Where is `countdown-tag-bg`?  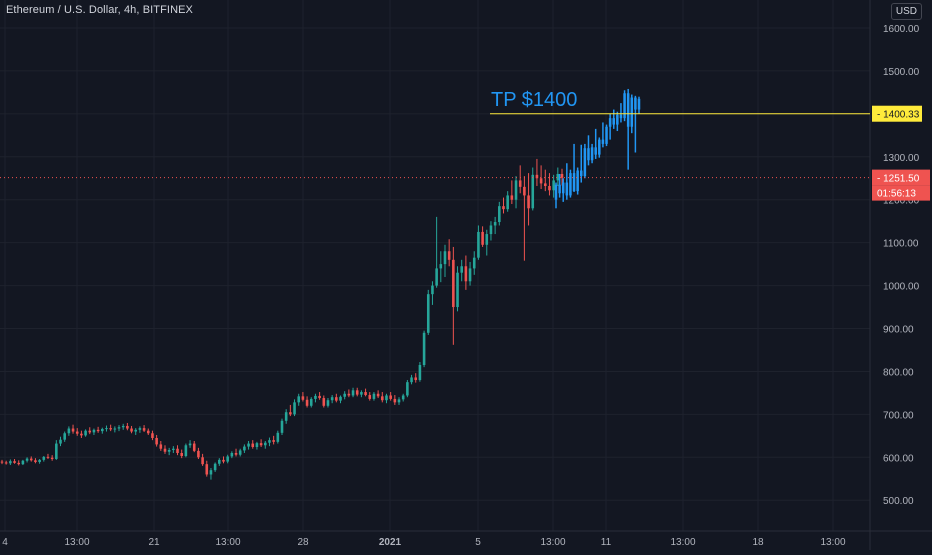 countdown-tag-bg is located at coordinates (901, 193).